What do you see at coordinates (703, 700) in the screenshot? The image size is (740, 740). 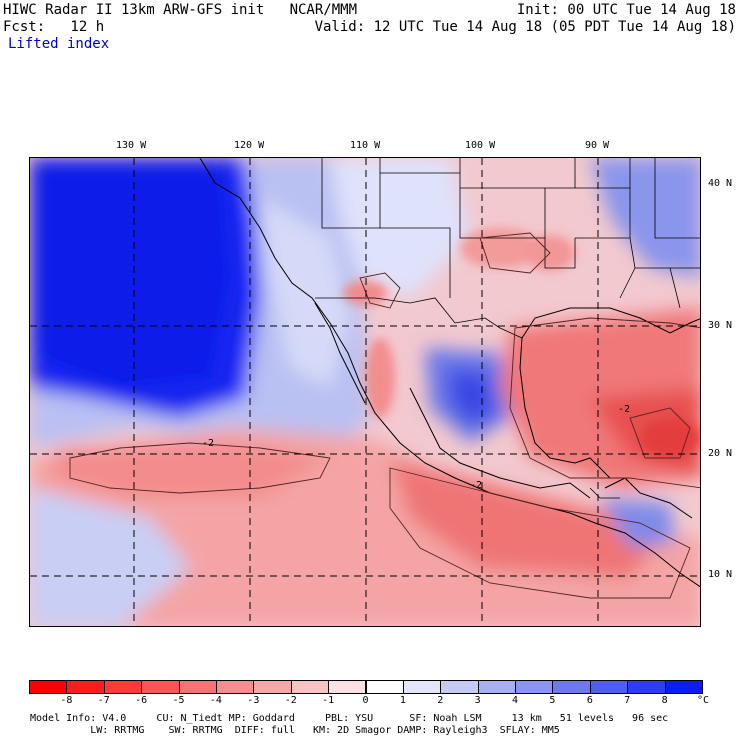 I see `colorbar-unit: °C` at bounding box center [703, 700].